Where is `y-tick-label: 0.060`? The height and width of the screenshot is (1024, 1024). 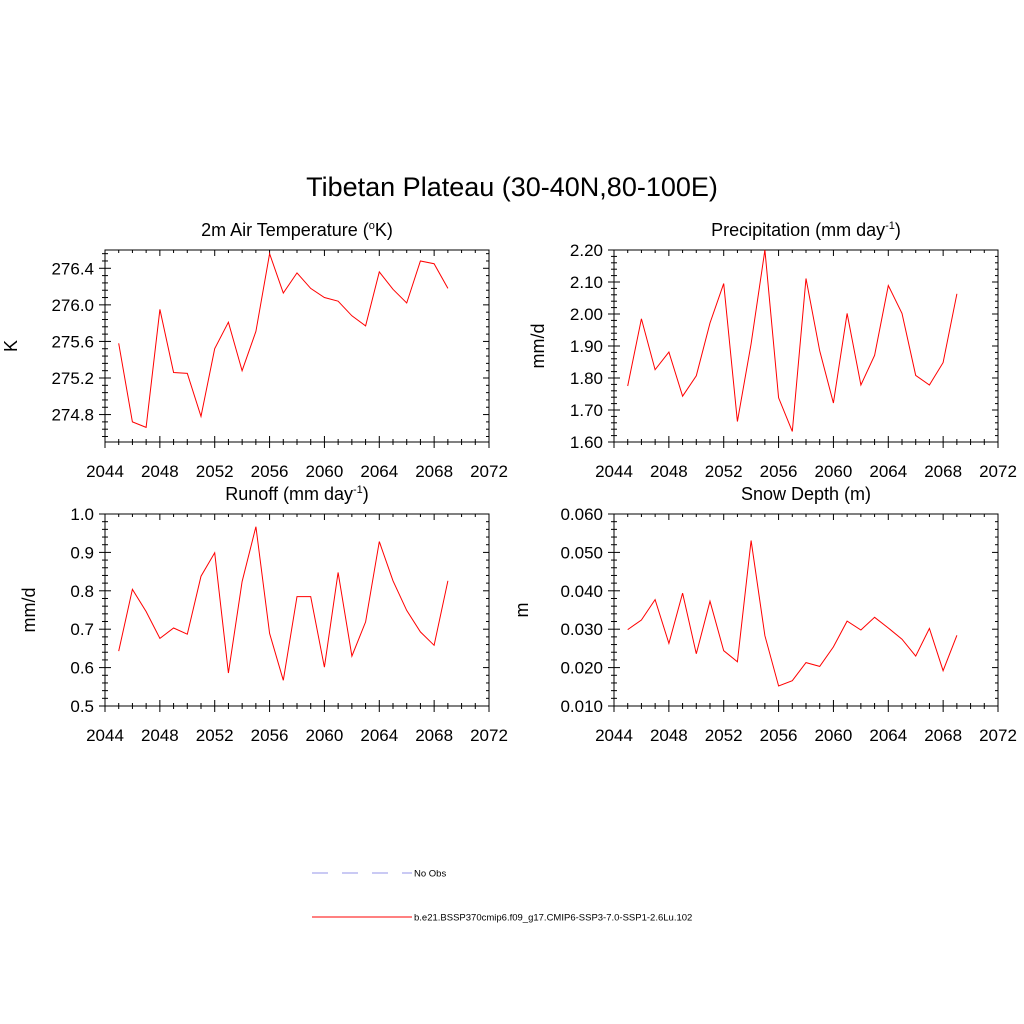
y-tick-label: 0.060 is located at coordinates (581, 514).